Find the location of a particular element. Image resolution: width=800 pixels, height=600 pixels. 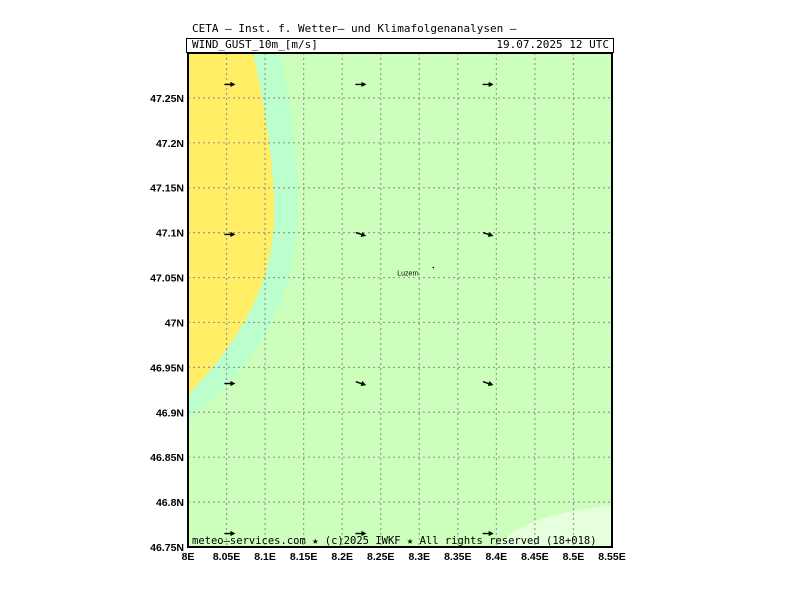

lon-tick-label: 8.25E is located at coordinates (380, 557).